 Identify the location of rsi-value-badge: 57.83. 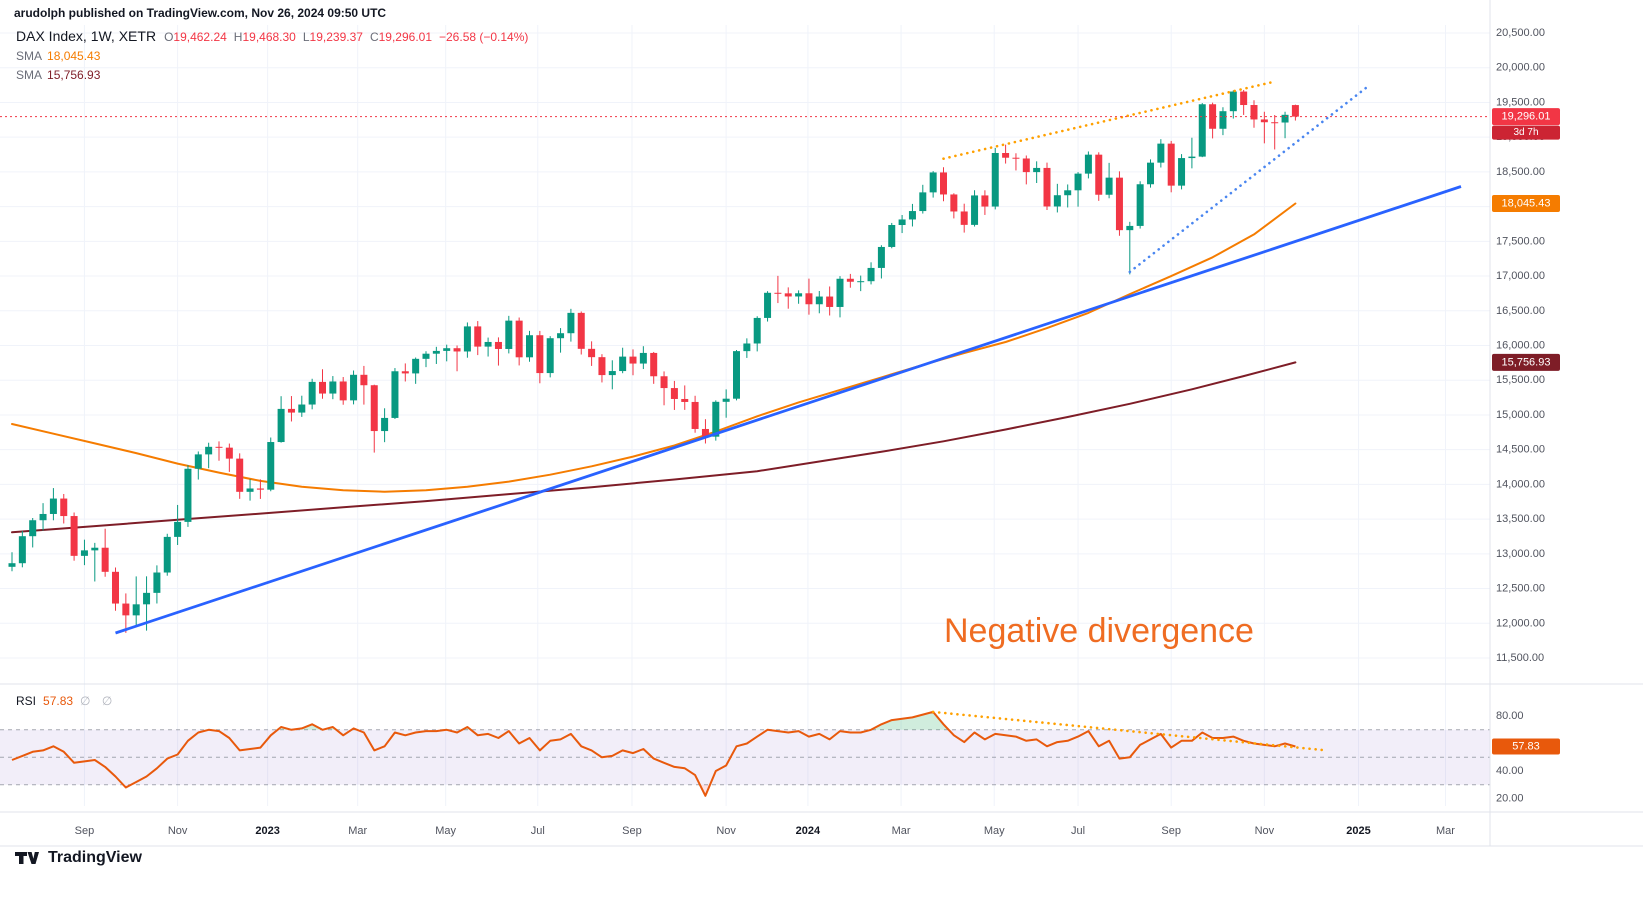
(1526, 746).